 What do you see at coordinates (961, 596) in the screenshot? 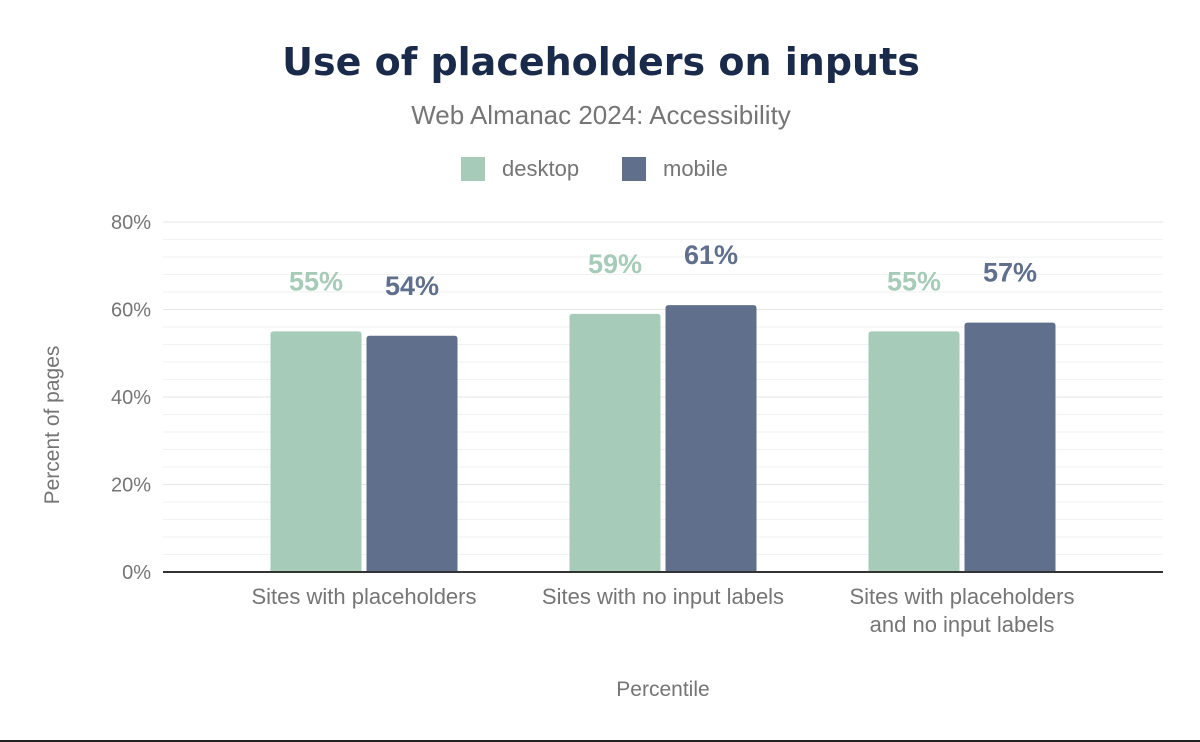
I see `category-label-2: Sites with placeholders` at bounding box center [961, 596].